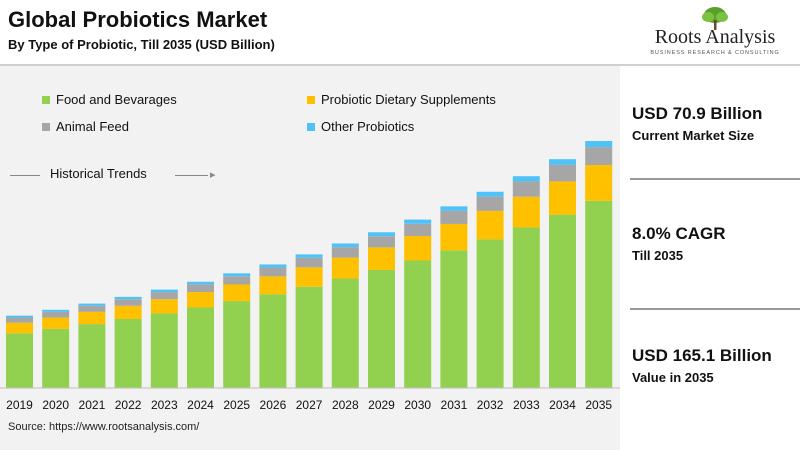 Image resolution: width=800 pixels, height=450 pixels. I want to click on x-tick-label: 2025, so click(236, 405).